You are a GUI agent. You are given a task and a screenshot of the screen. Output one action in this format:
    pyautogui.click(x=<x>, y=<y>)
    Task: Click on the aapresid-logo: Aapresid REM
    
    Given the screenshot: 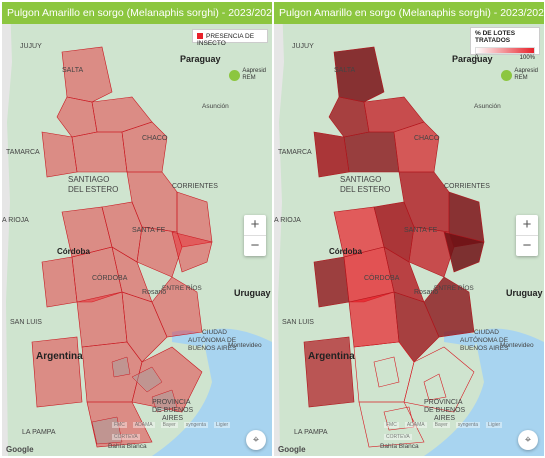 What is the action you would take?
    pyautogui.click(x=519, y=75)
    